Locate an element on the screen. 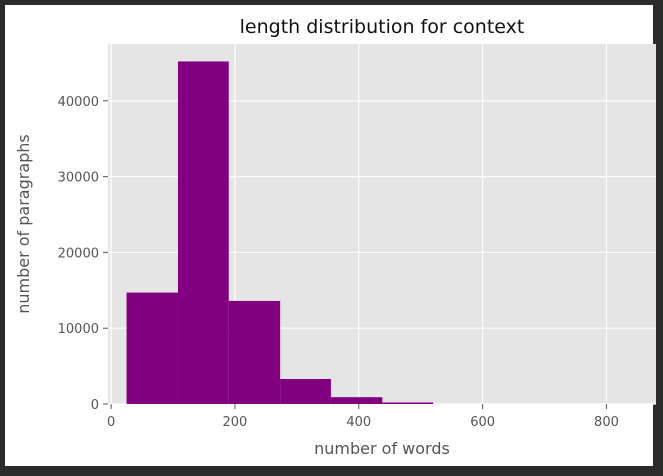  x-tick-label: 0 is located at coordinates (111, 422).